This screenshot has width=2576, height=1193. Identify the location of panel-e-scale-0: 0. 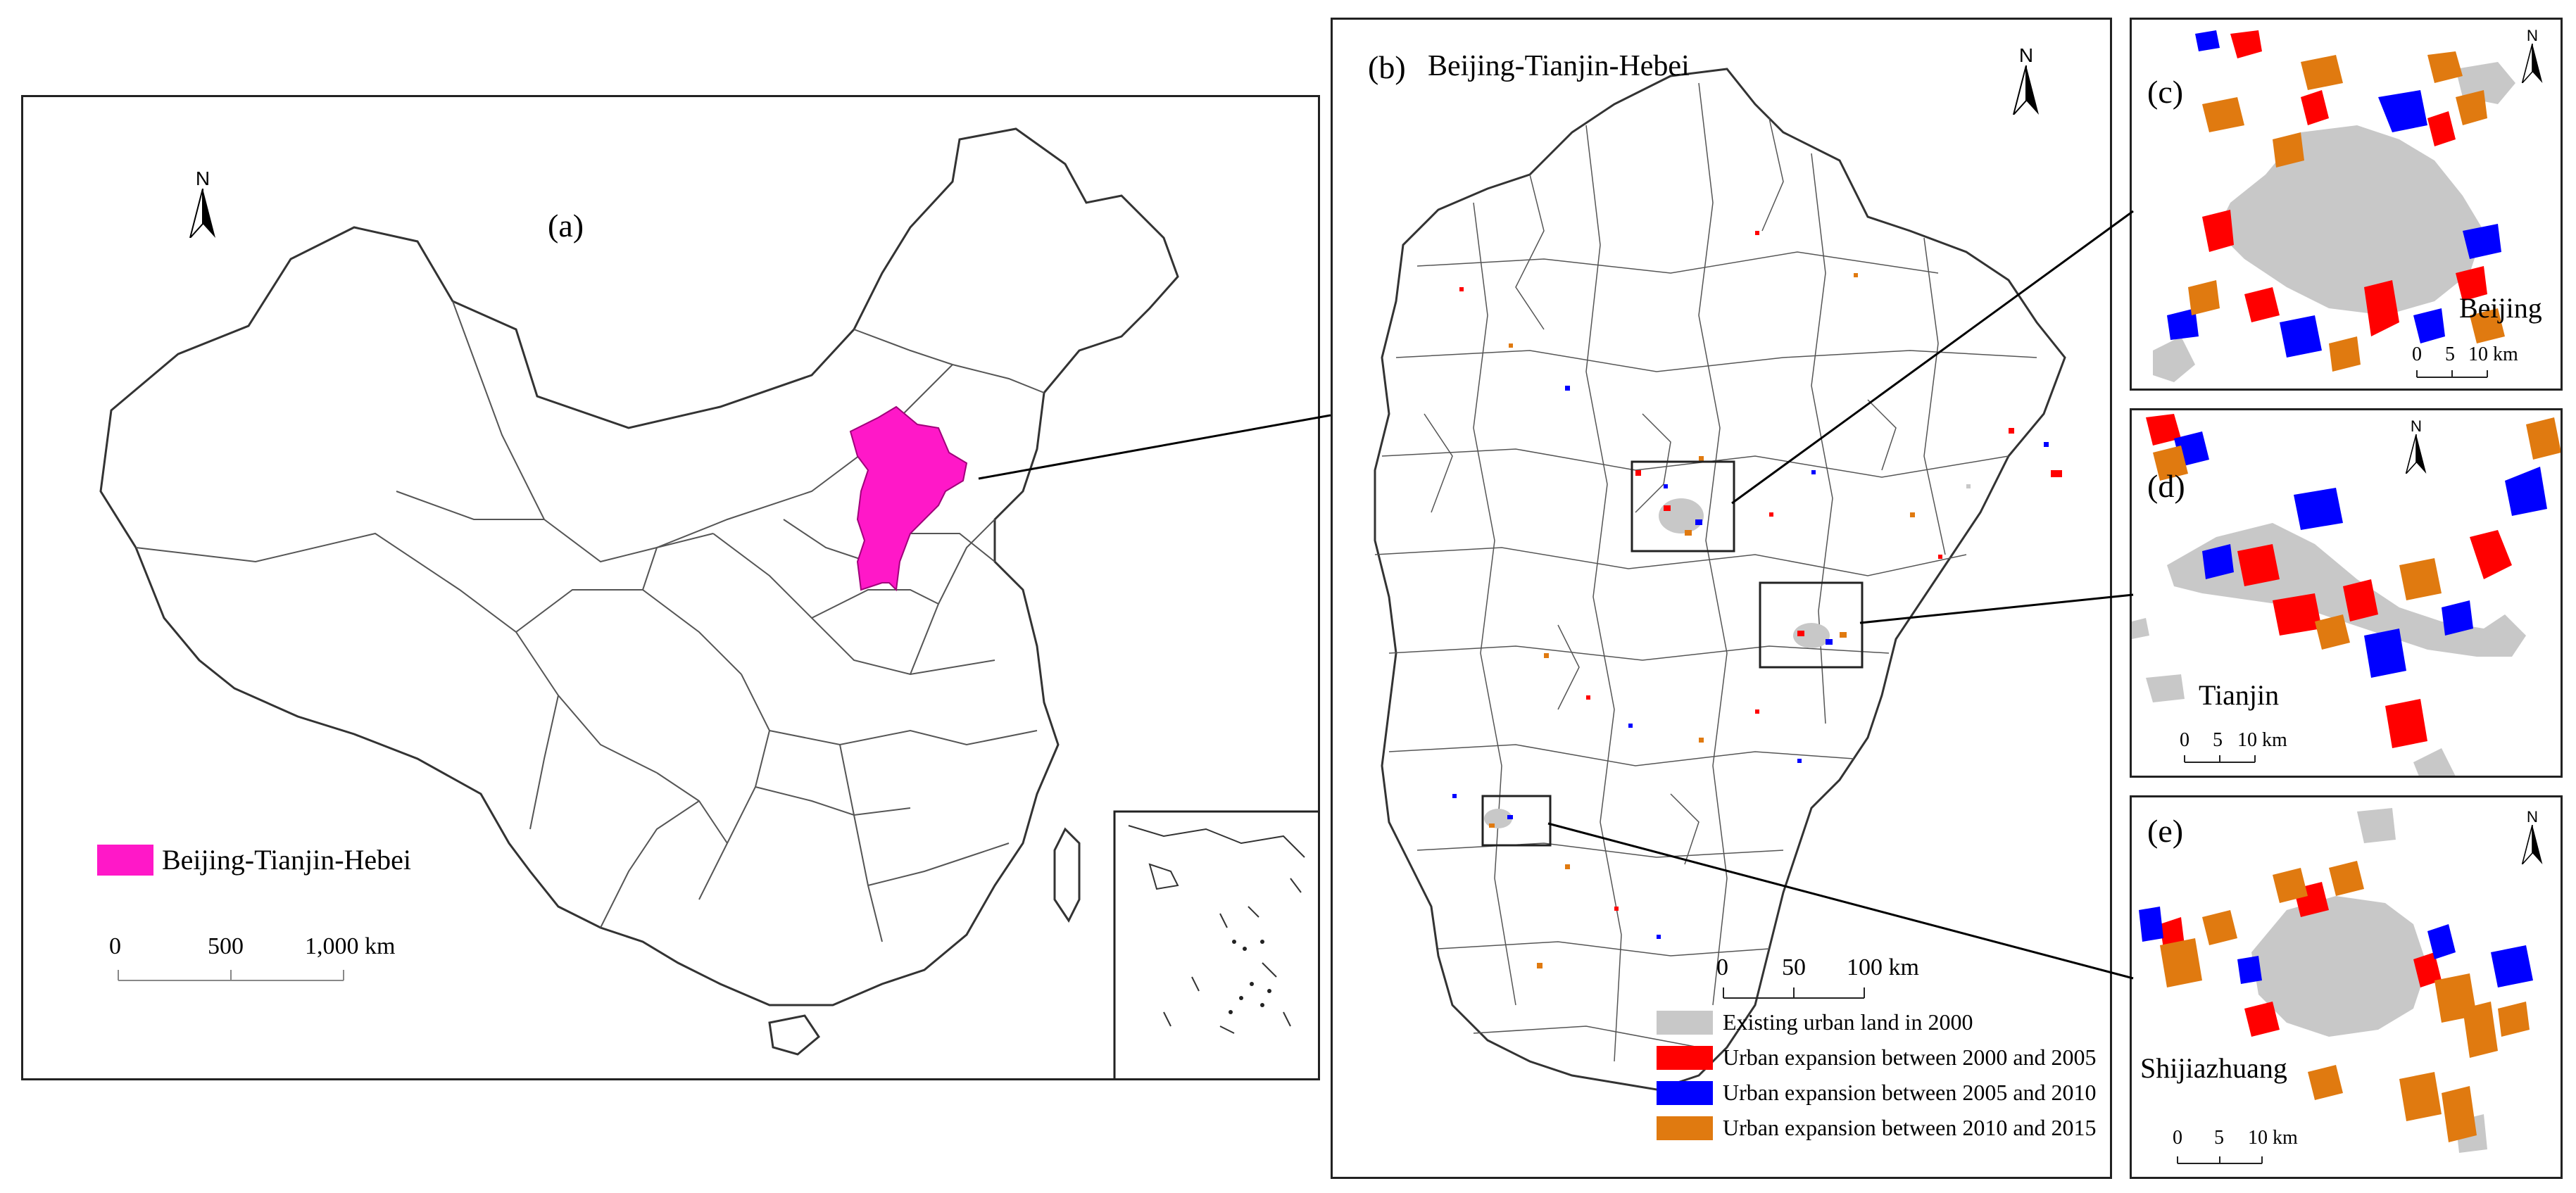
(2178, 1138).